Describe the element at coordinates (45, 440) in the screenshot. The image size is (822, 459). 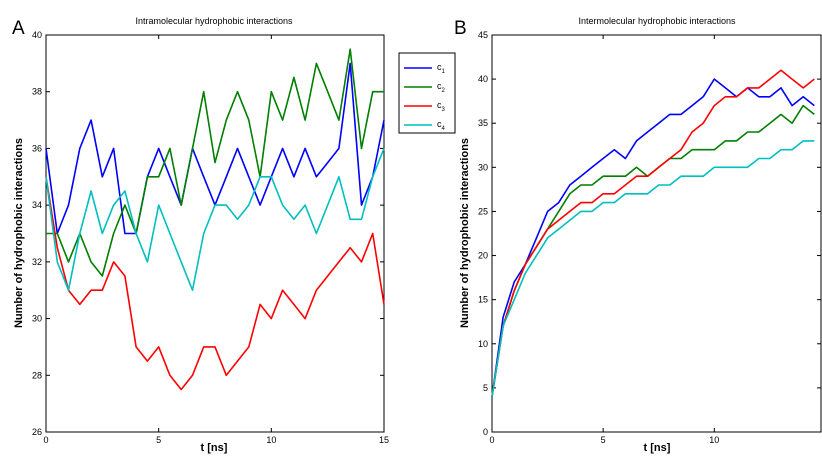
I see `panel-a-xtick-label: 0` at that location.